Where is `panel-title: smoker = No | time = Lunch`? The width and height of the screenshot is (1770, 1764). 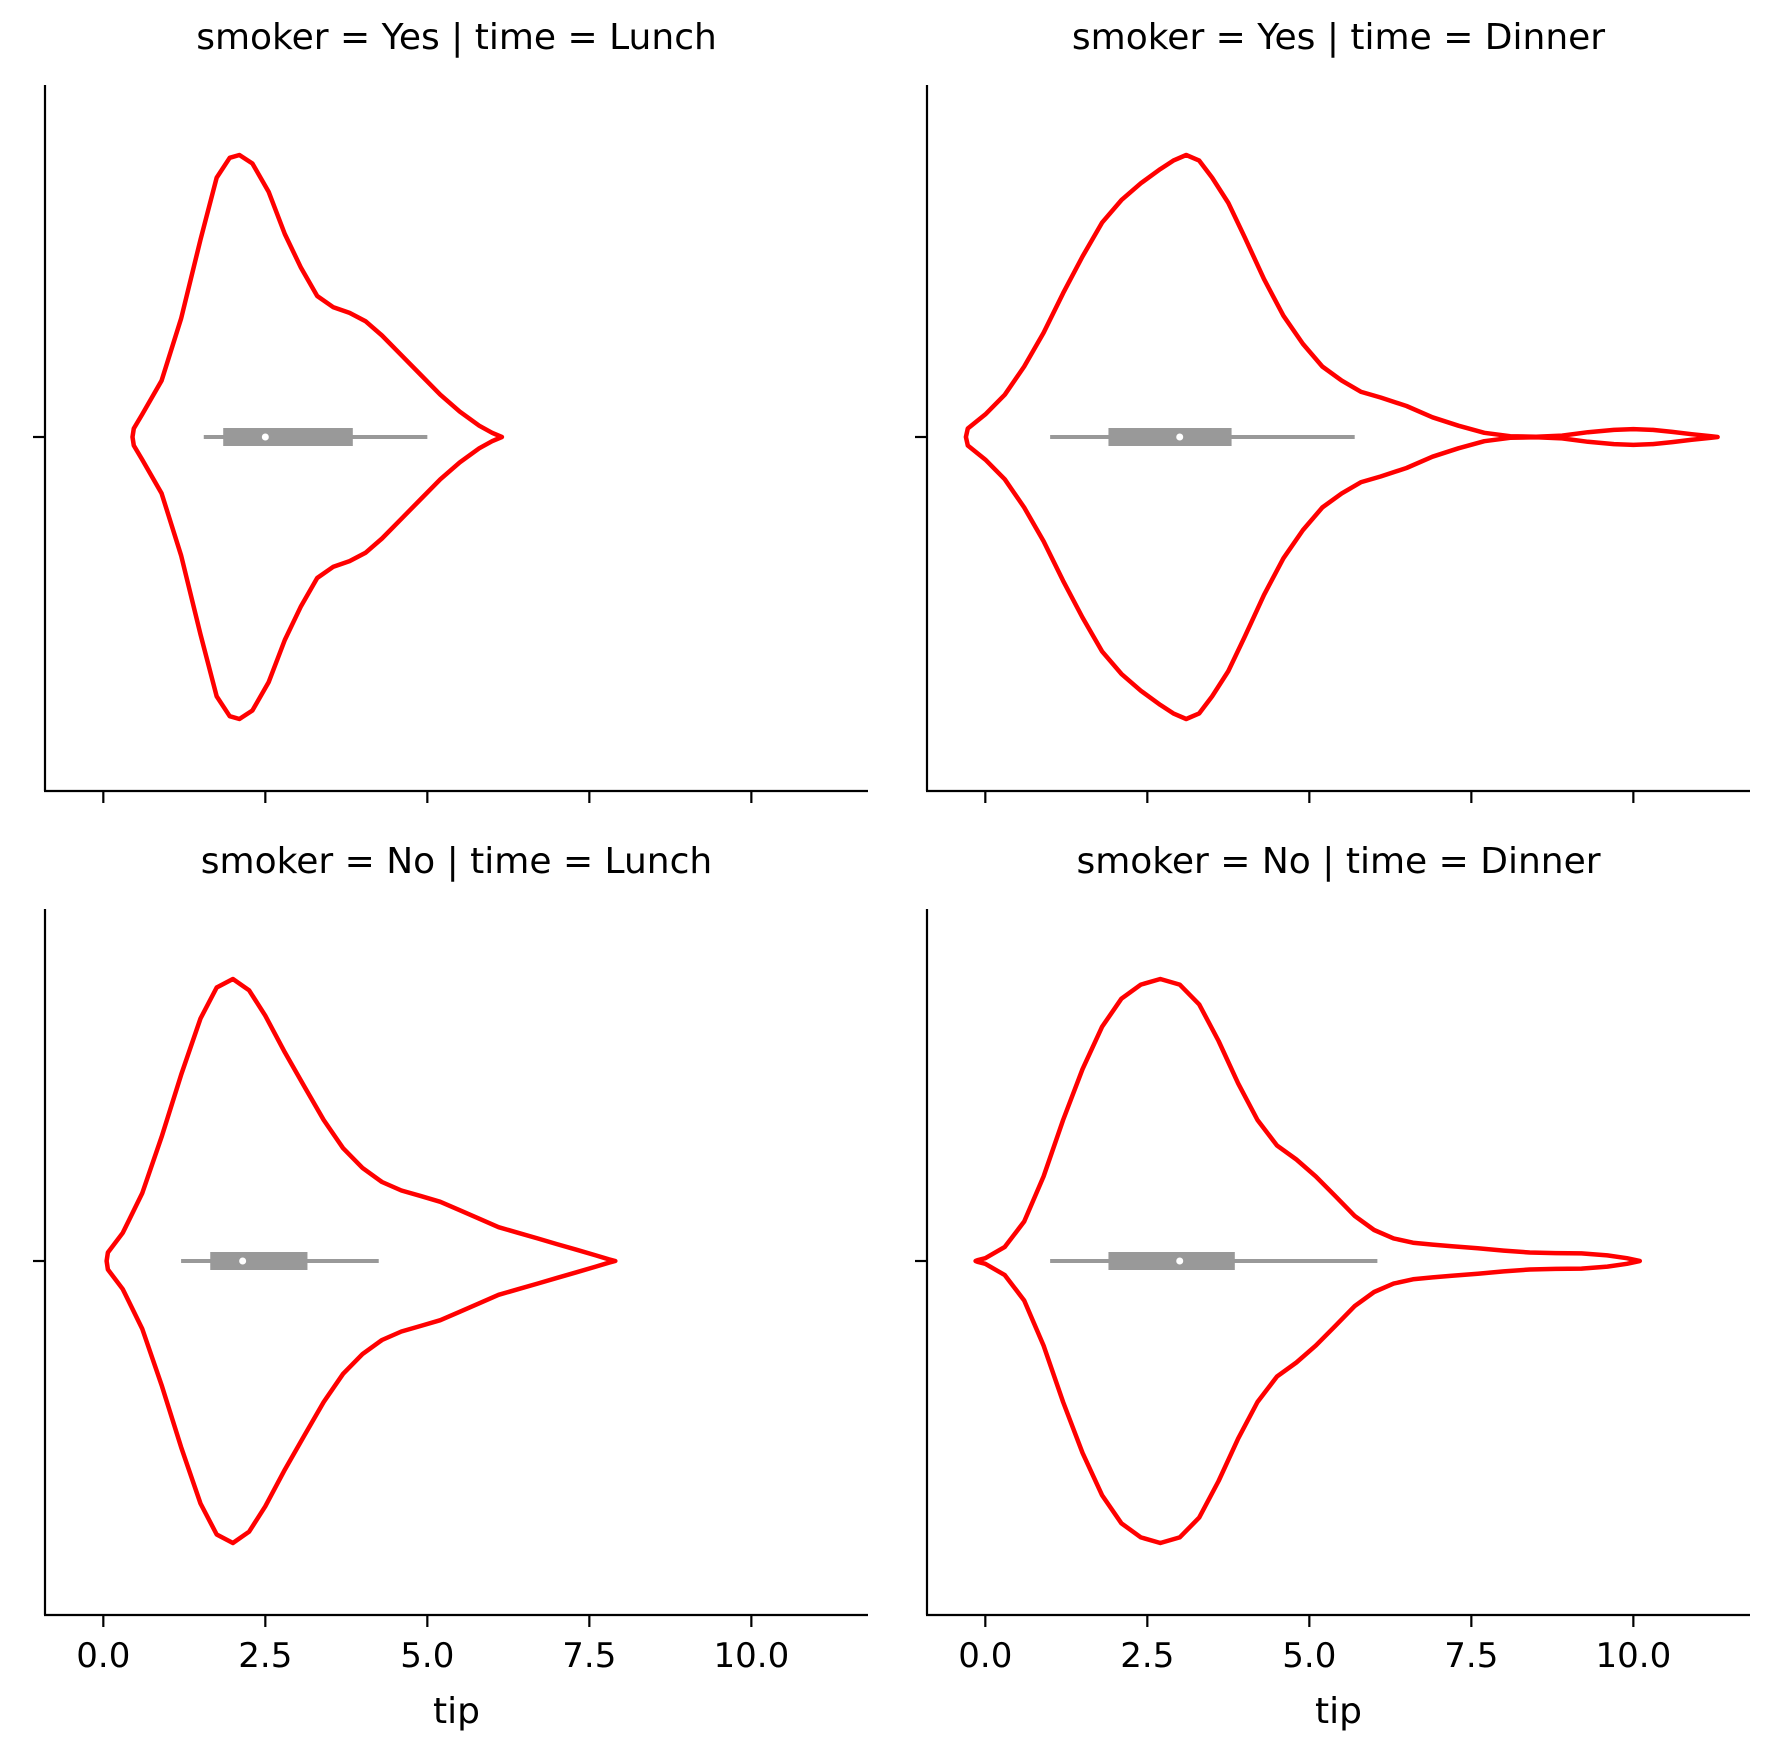 panel-title: smoker = No | time = Lunch is located at coordinates (456, 861).